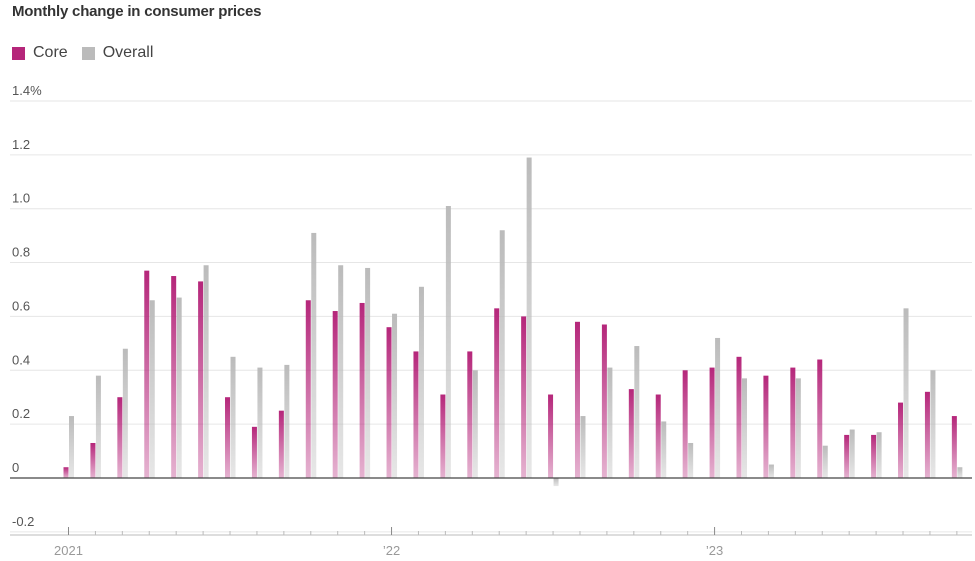 The width and height of the screenshot is (975, 561). What do you see at coordinates (21, 359) in the screenshot?
I see `y-tick-label: 0.4` at bounding box center [21, 359].